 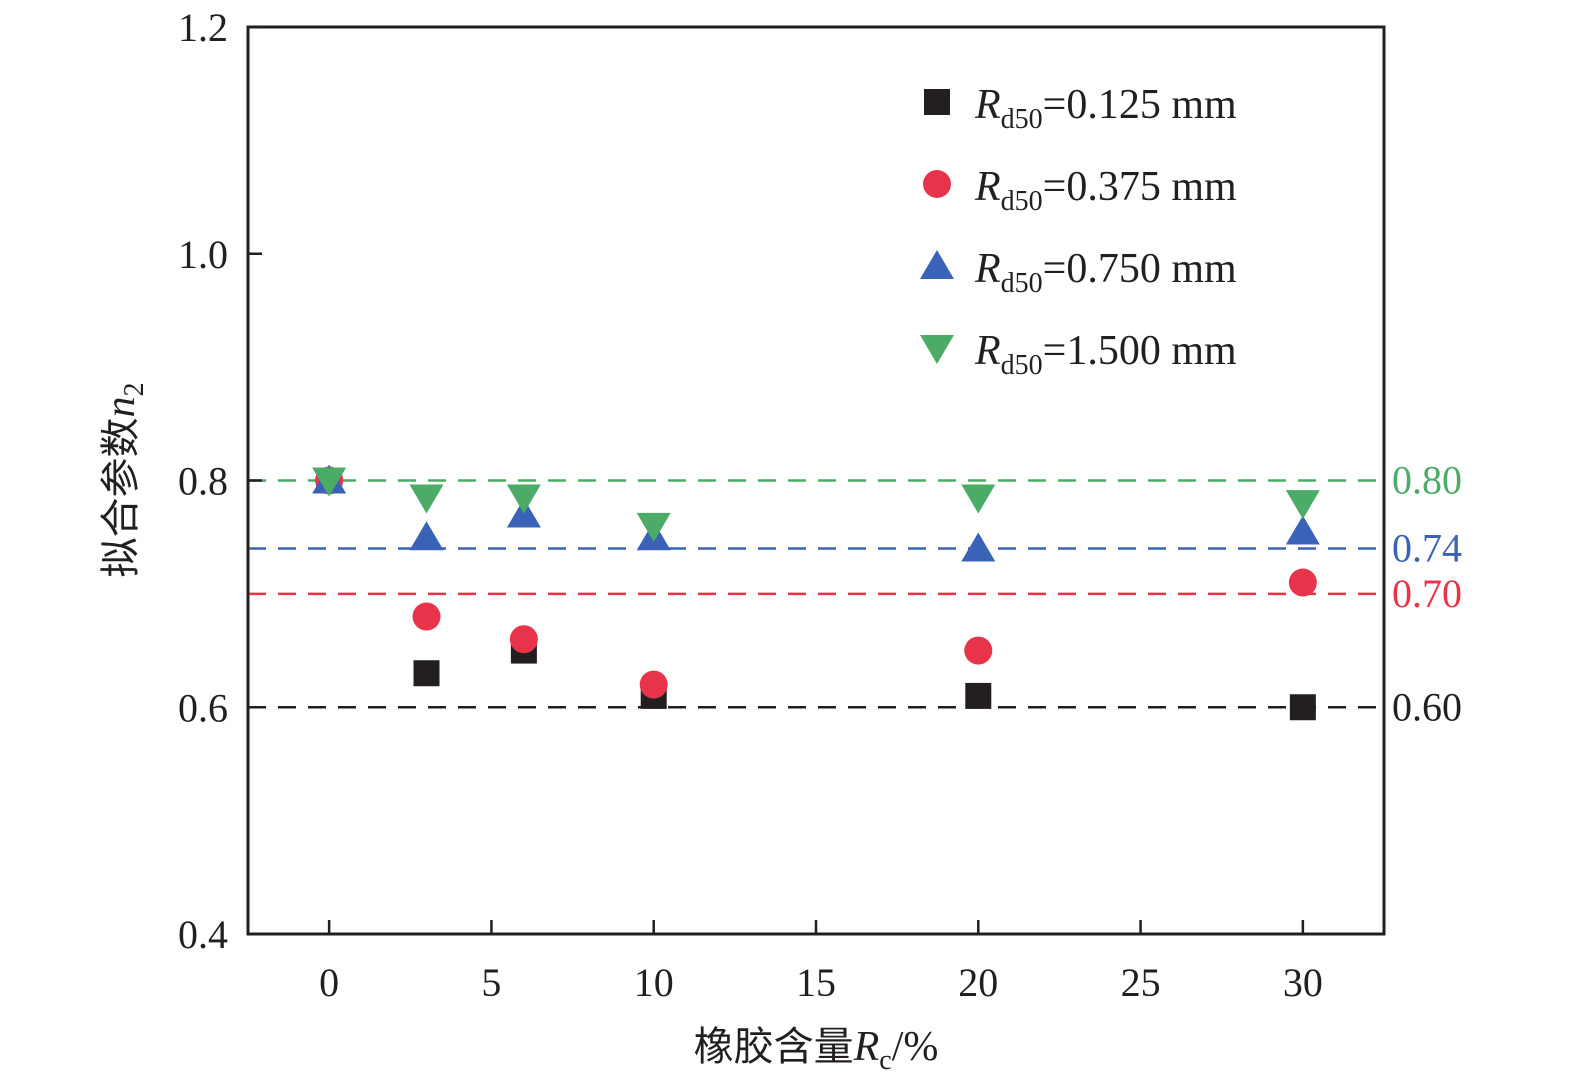 What do you see at coordinates (491, 982) in the screenshot?
I see `x-tick-label: 5` at bounding box center [491, 982].